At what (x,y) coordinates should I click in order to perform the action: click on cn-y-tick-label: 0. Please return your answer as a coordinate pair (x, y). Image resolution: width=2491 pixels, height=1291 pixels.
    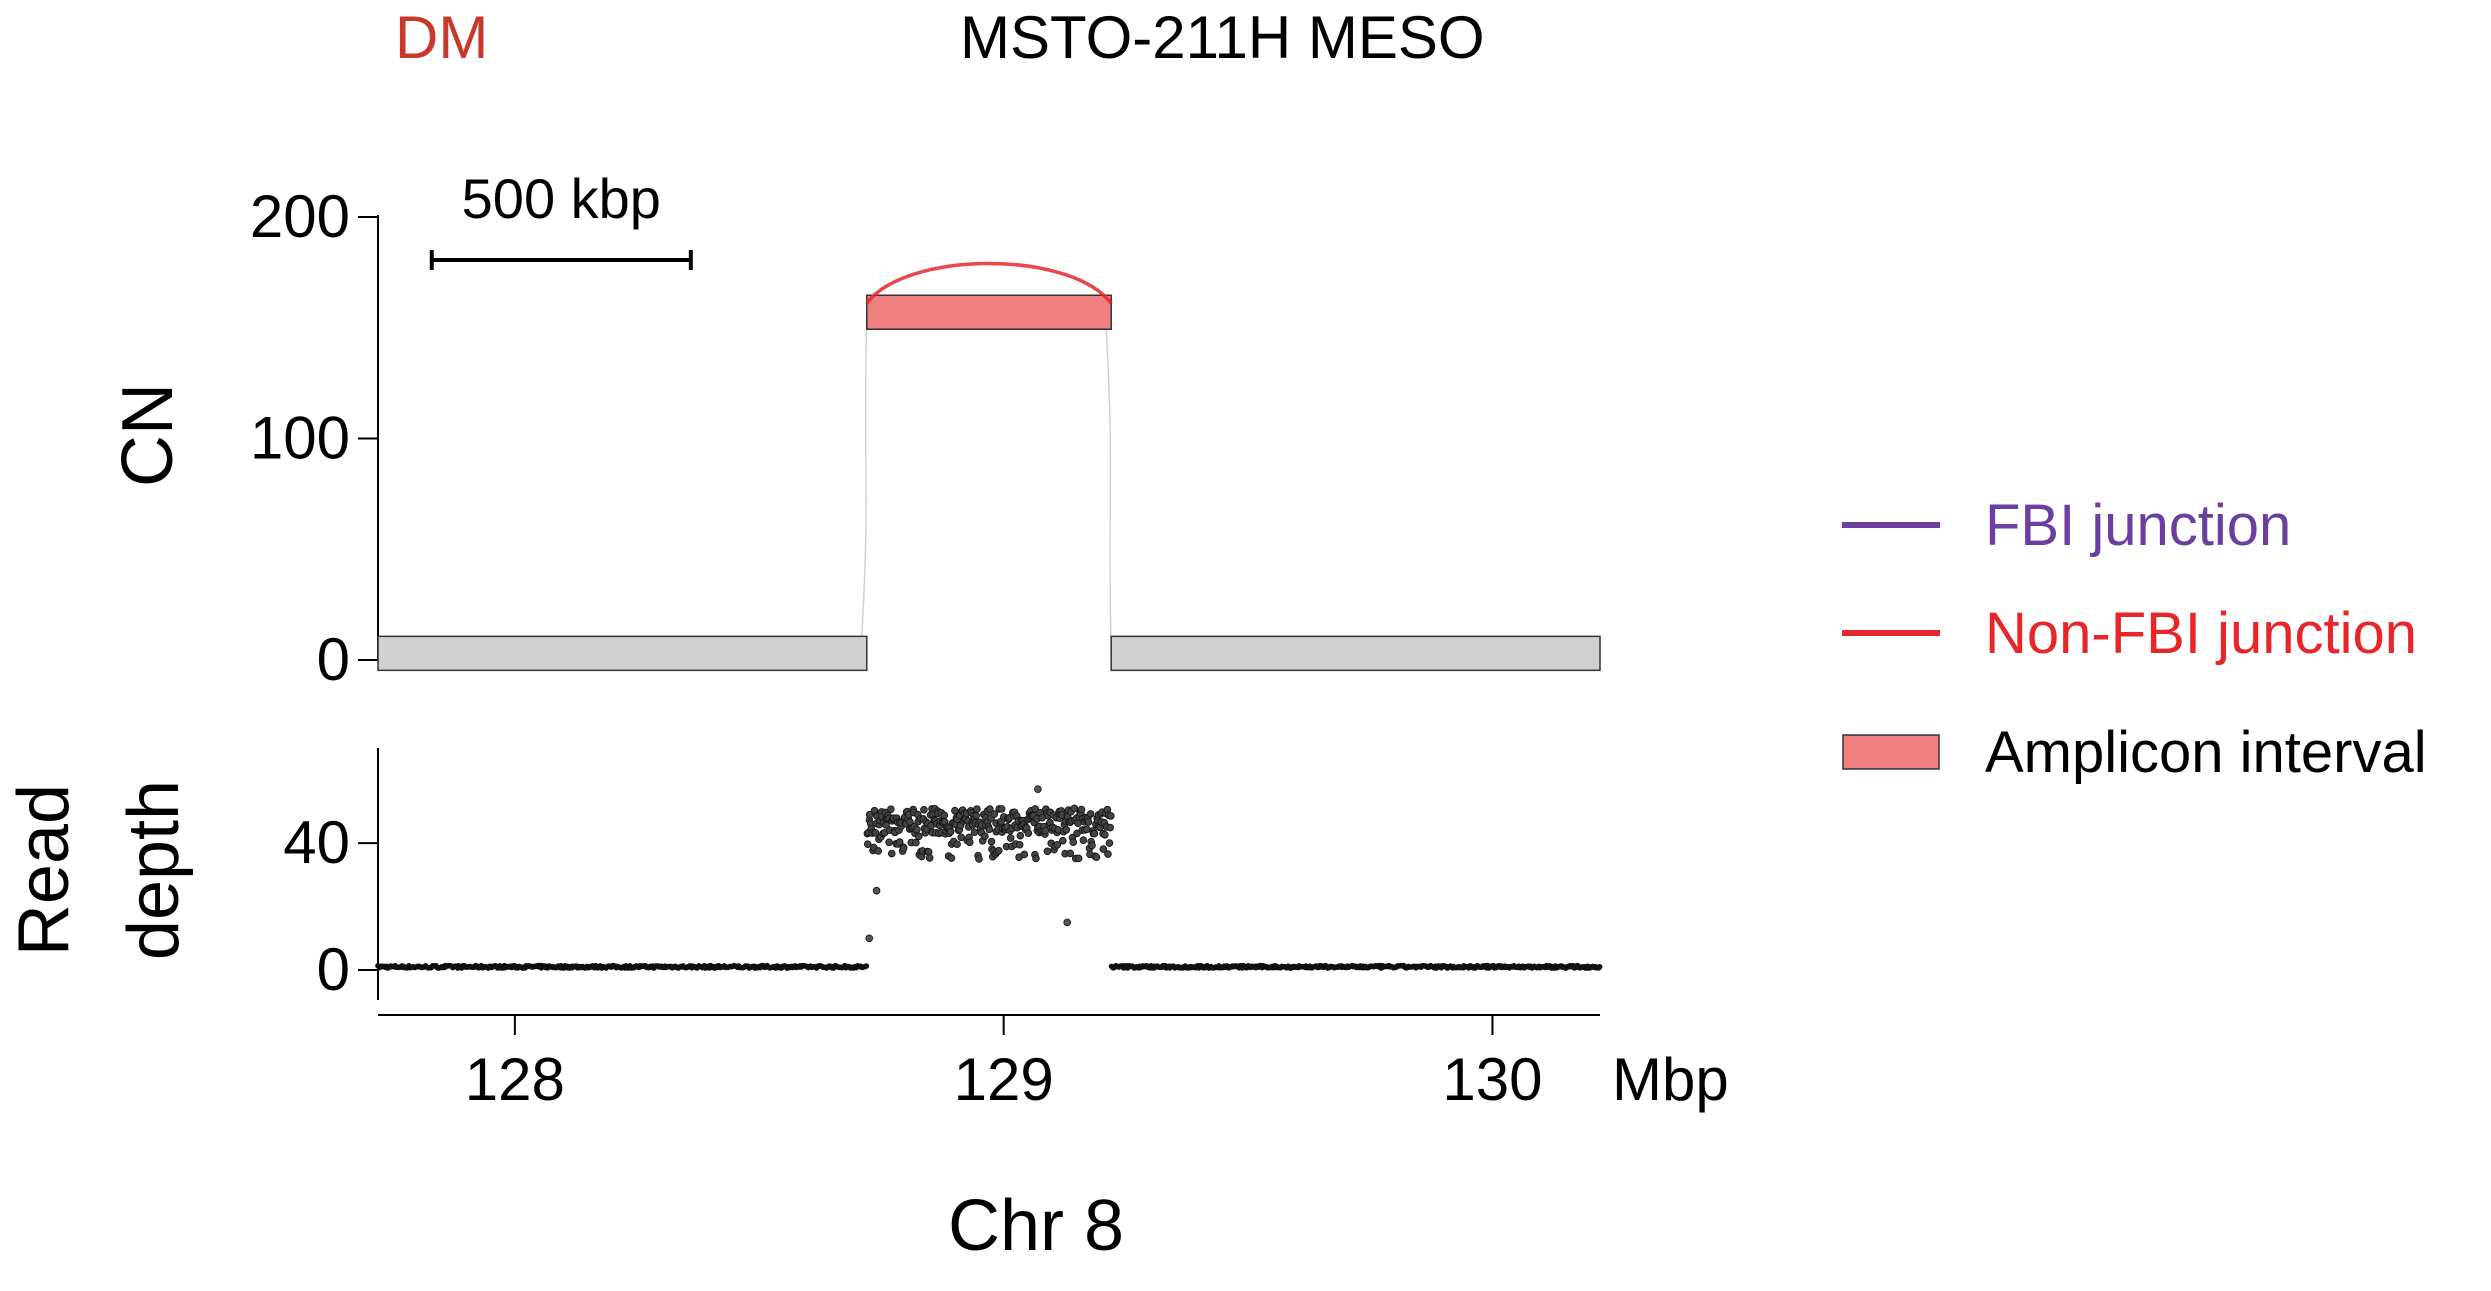
    Looking at the image, I should click on (333, 659).